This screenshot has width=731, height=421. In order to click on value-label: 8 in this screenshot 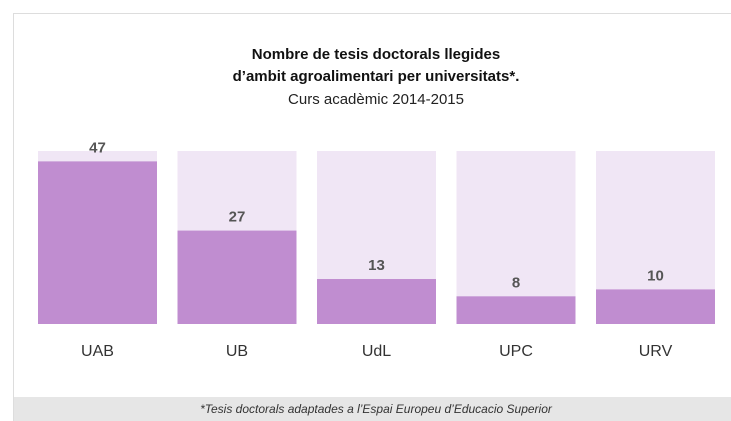, I will do `click(516, 282)`.